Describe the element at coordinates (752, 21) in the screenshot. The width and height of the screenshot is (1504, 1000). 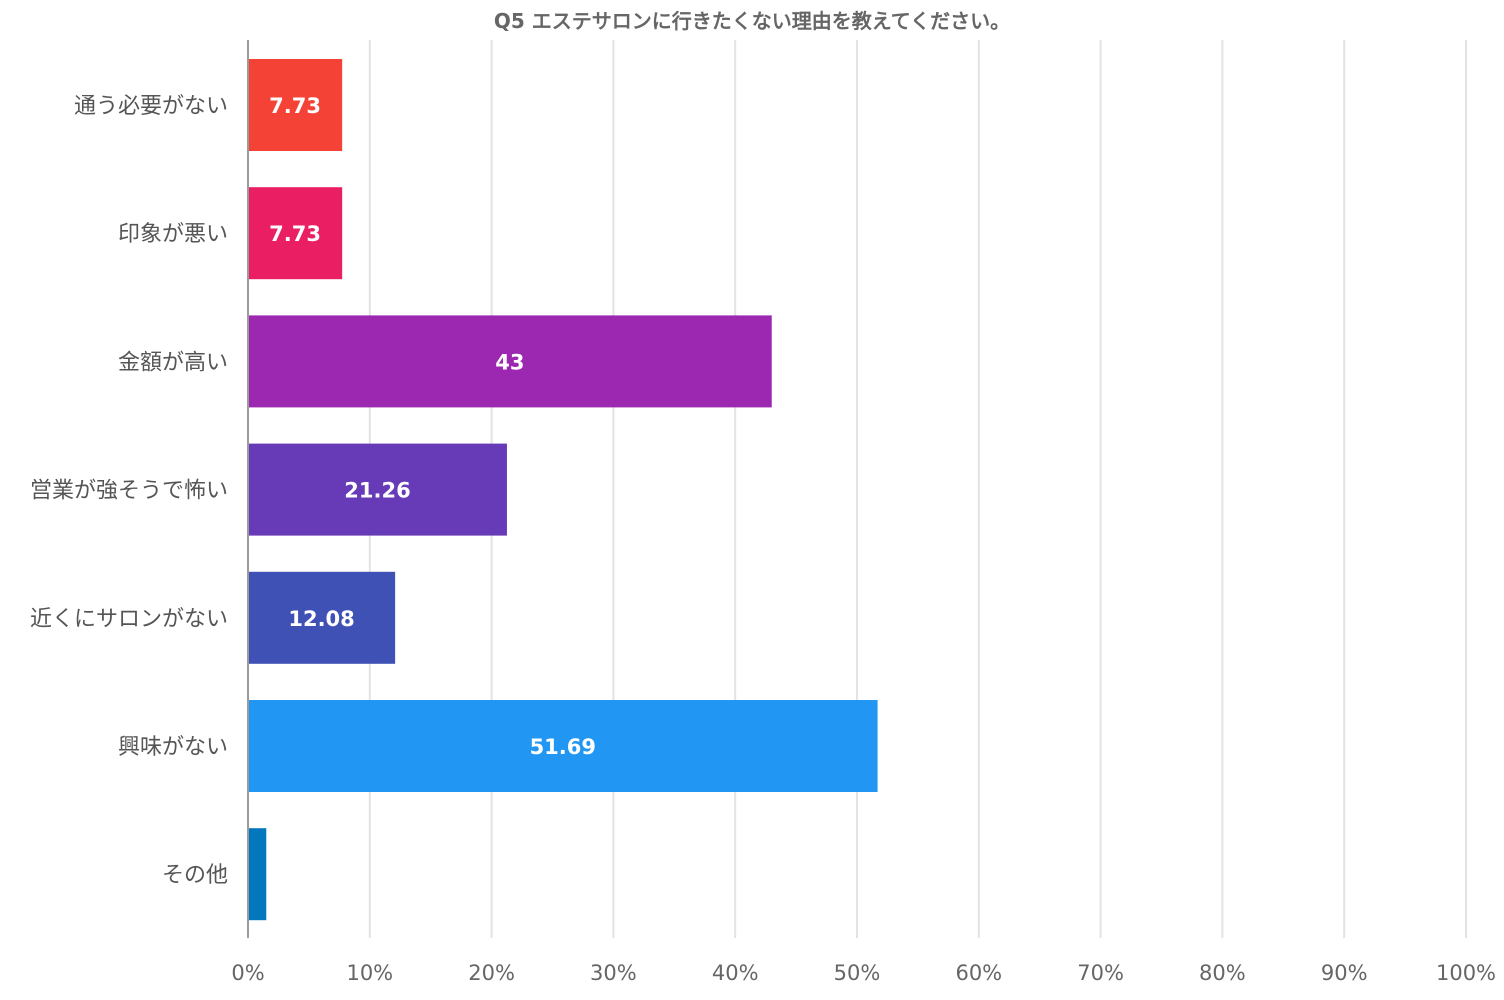
I see `chart-title: Q5 エステサロンに行きたくない理由を教えてください。` at that location.